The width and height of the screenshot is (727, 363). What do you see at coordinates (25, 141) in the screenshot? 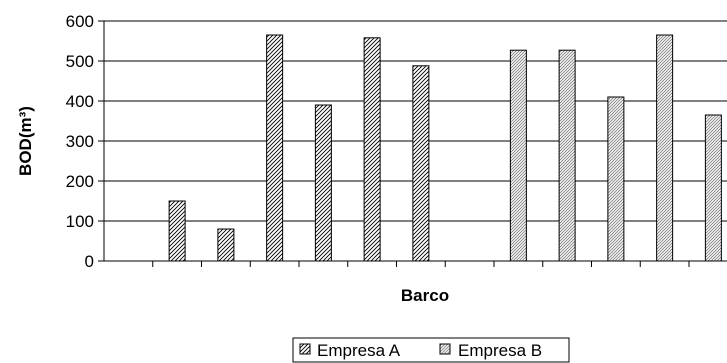
I see `y-axis-title: BOD(m³)` at bounding box center [25, 141].